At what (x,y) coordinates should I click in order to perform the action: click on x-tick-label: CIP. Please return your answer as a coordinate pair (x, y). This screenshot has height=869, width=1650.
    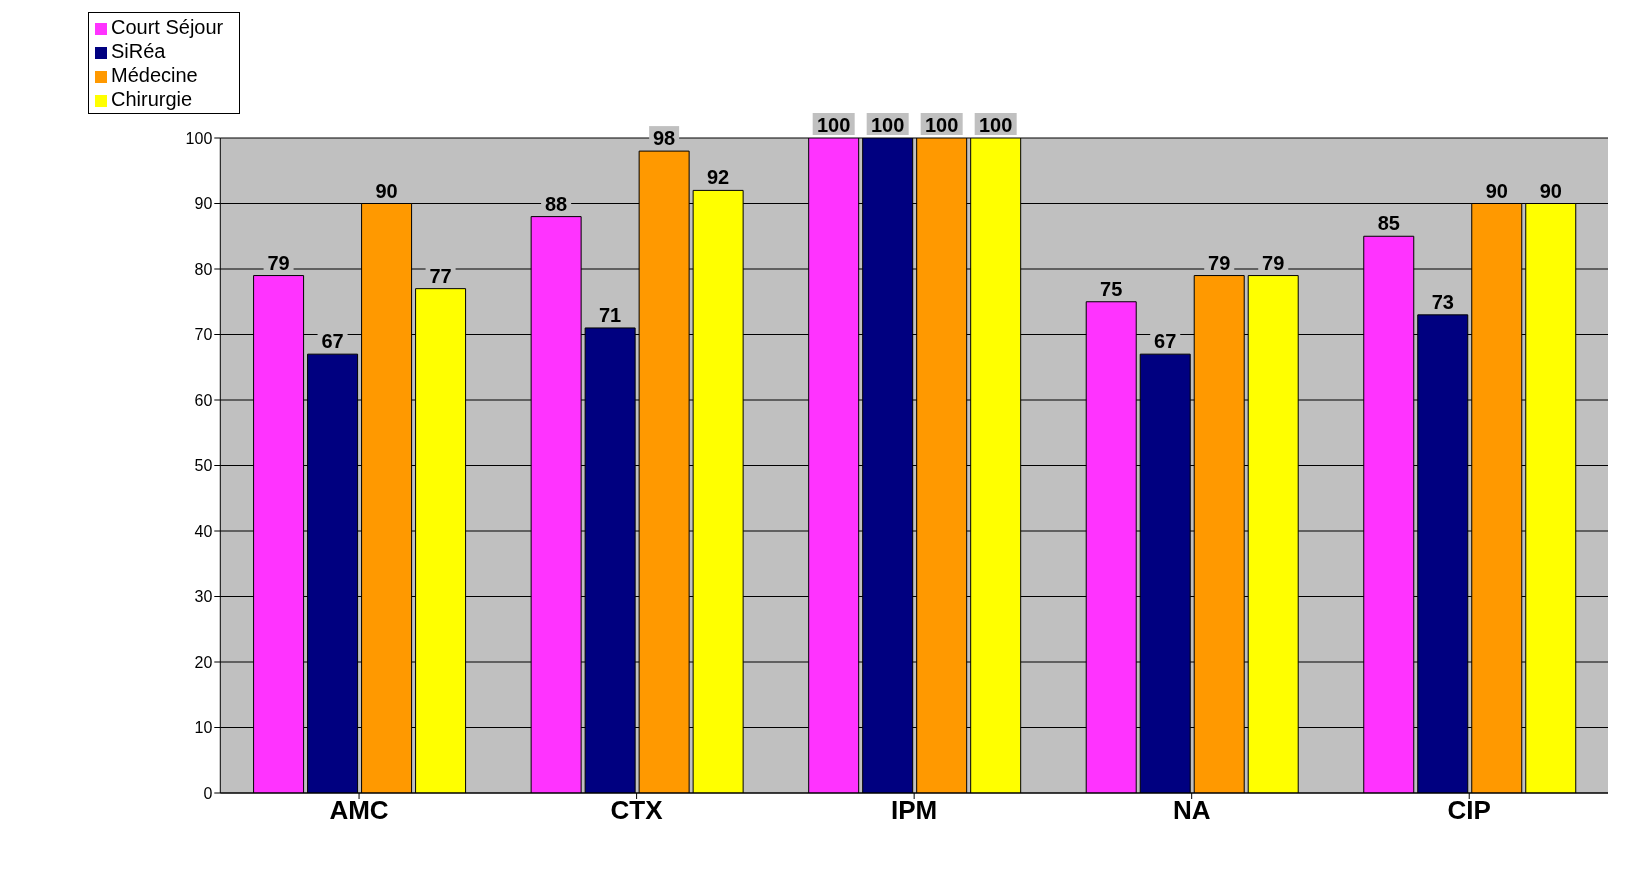
    Looking at the image, I should click on (1469, 810).